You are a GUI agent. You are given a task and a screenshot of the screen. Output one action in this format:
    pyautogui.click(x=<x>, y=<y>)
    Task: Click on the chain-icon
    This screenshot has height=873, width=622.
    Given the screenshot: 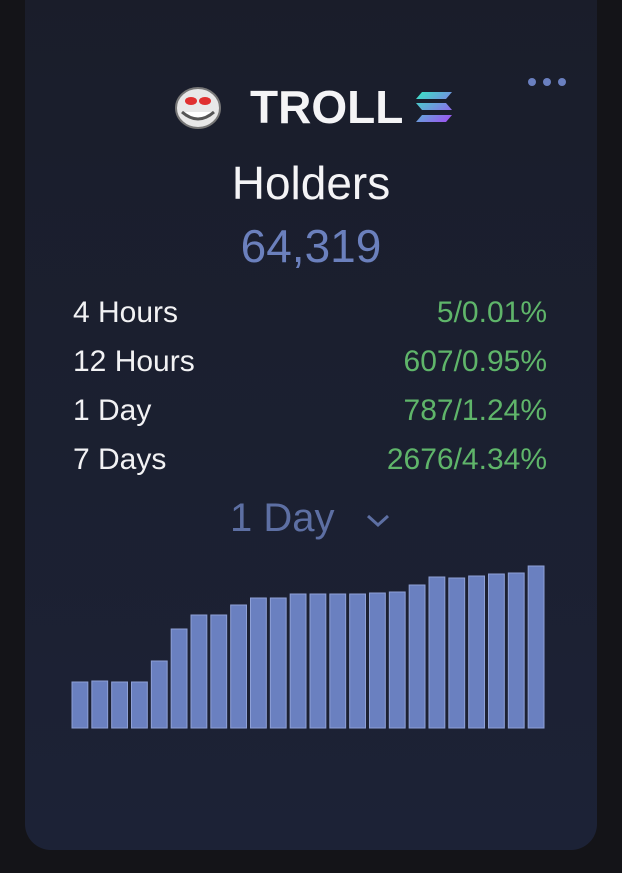 What is the action you would take?
    pyautogui.click(x=434, y=107)
    